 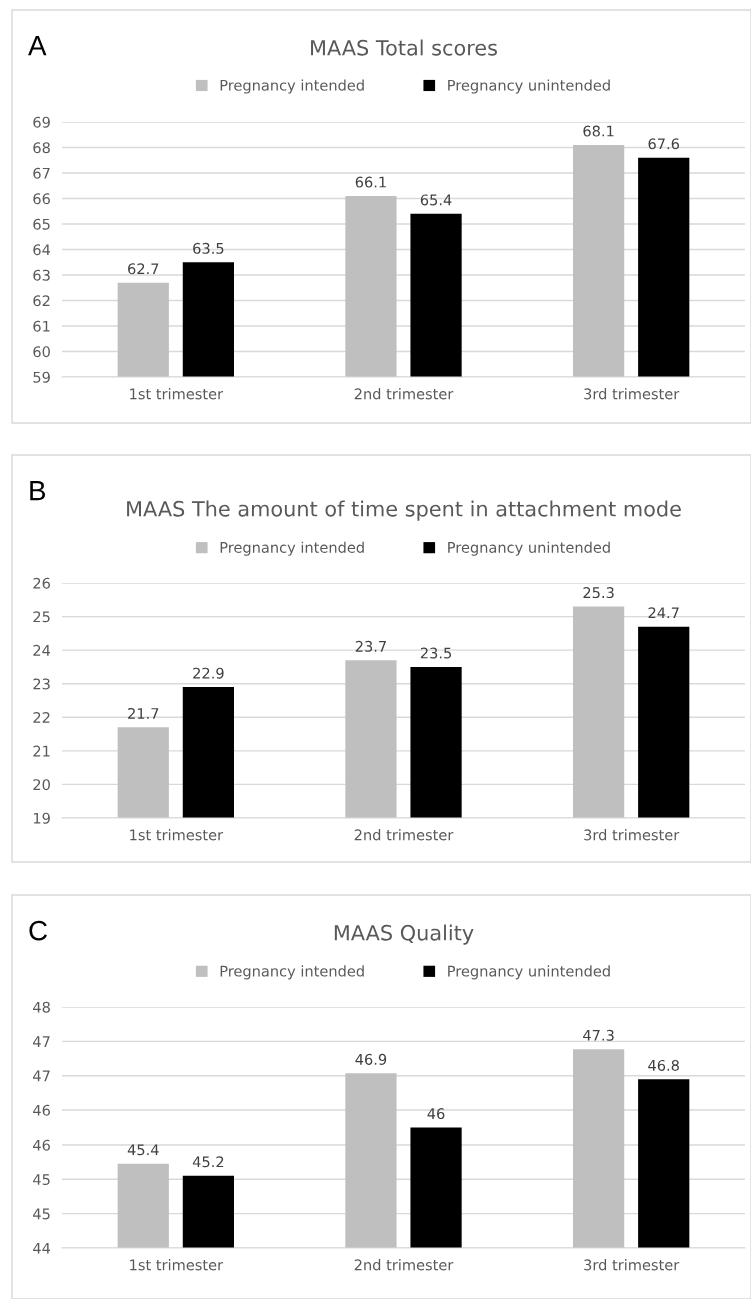 I want to click on data-label: 22.9, so click(x=208, y=673).